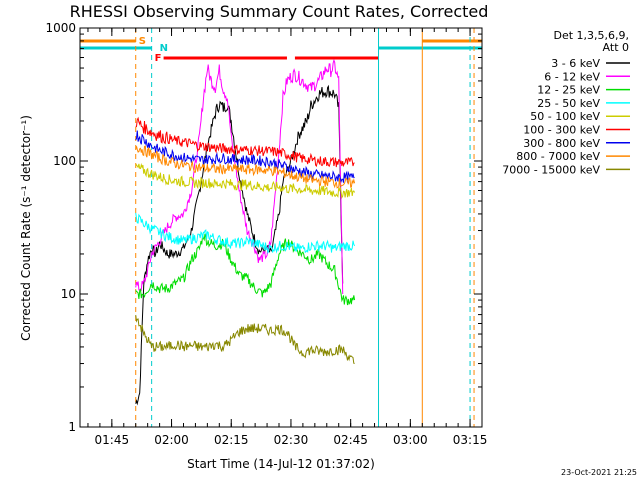 The width and height of the screenshot is (640, 480). I want to click on legend-header-line-2: Att 0, so click(616, 47).